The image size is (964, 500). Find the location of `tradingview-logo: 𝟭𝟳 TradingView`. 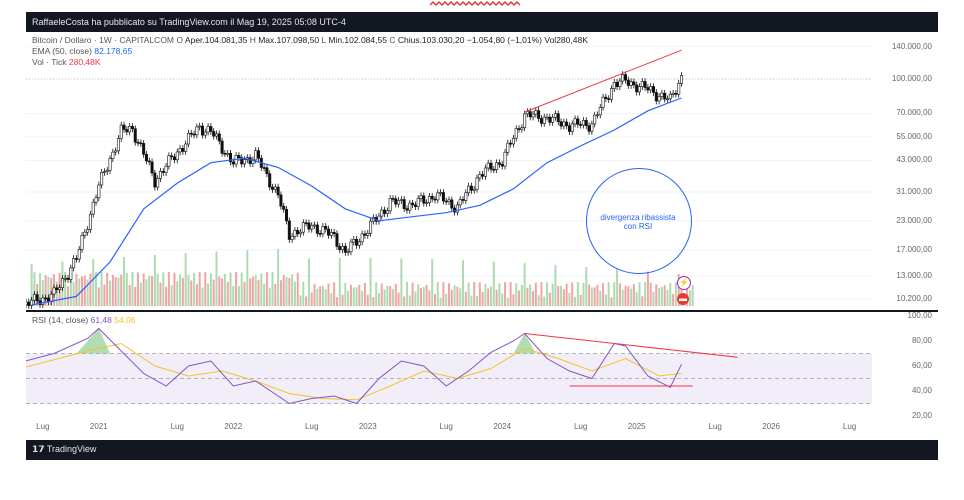

tradingview-logo: 𝟭𝟳 TradingView is located at coordinates (64, 449).